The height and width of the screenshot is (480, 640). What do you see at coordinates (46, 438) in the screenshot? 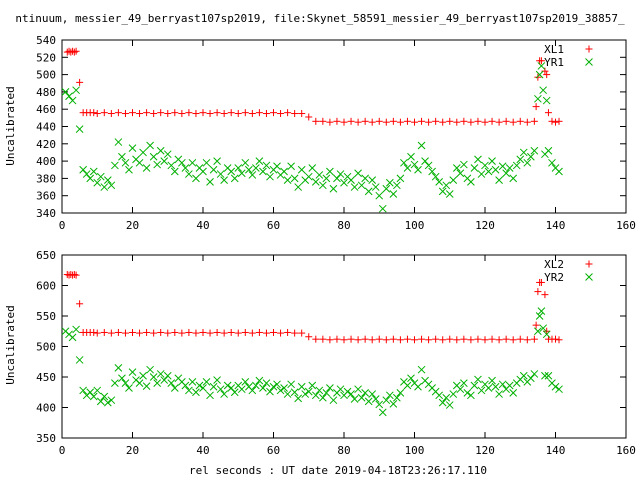
I see `y-tick-label: 350` at bounding box center [46, 438].